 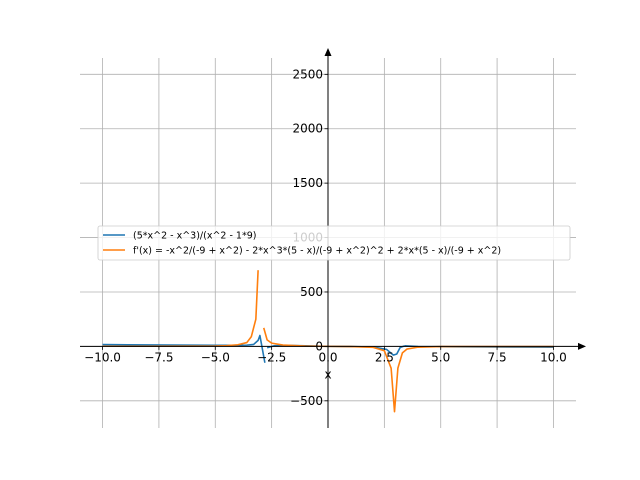 What do you see at coordinates (306, 401) in the screenshot?
I see `y-tick-label-0: −500` at bounding box center [306, 401].